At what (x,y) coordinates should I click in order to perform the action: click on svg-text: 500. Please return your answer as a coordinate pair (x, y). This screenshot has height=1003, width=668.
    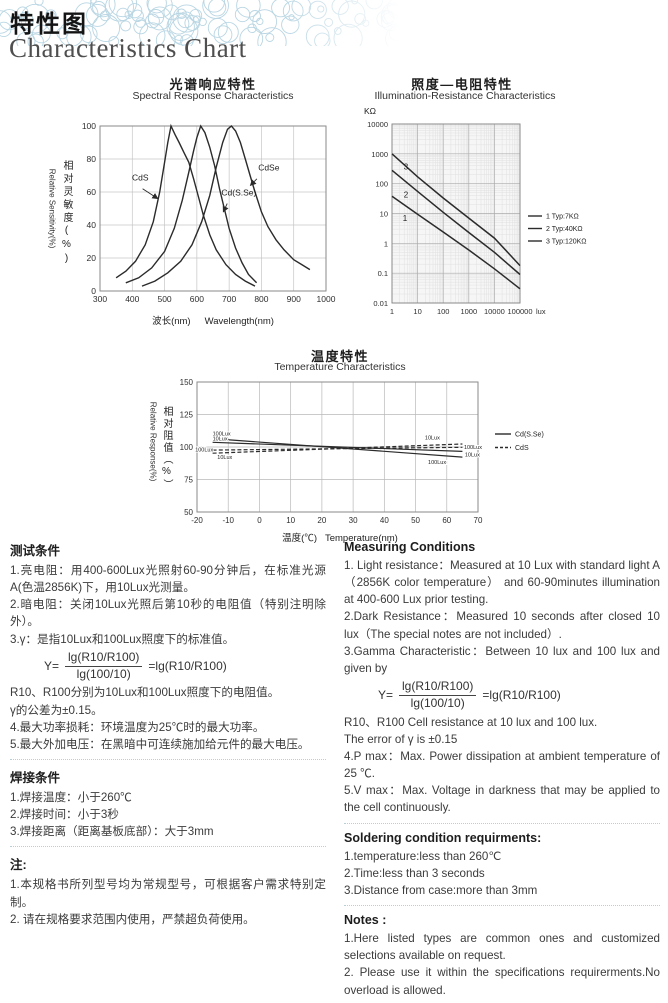
    Looking at the image, I should click on (164, 299).